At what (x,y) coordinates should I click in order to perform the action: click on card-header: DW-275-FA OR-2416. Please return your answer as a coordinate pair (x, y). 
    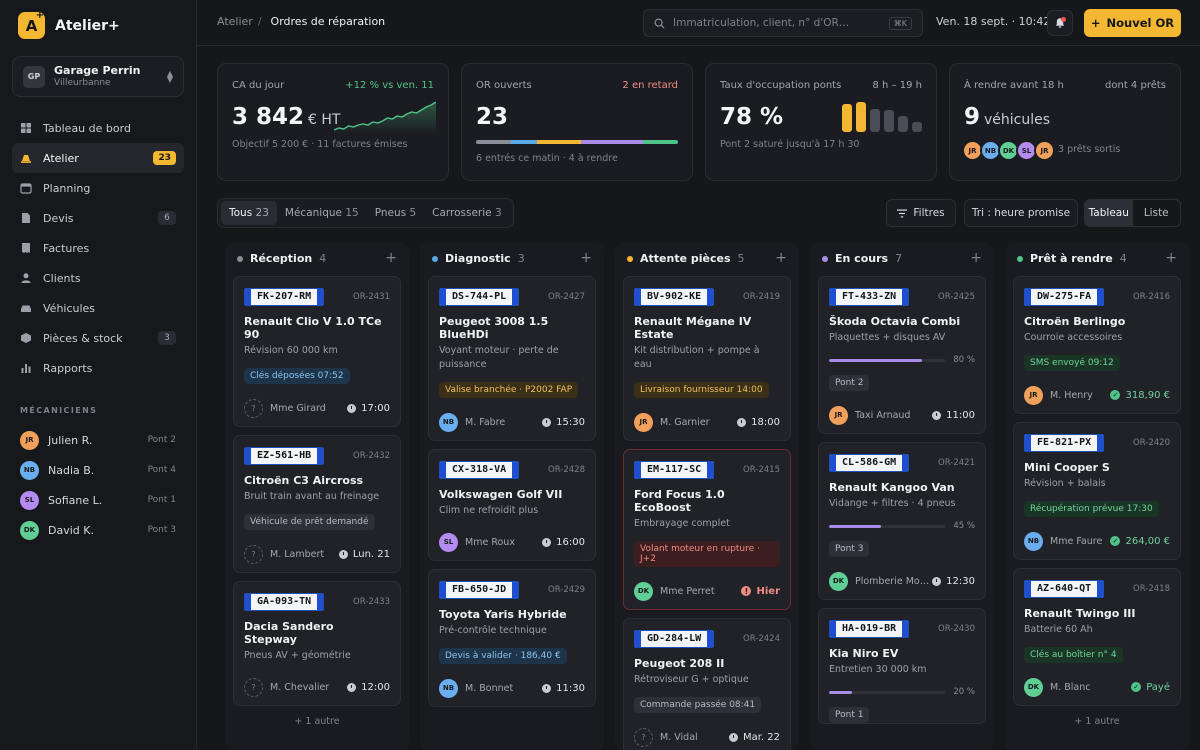
    Looking at the image, I should click on (1097, 297).